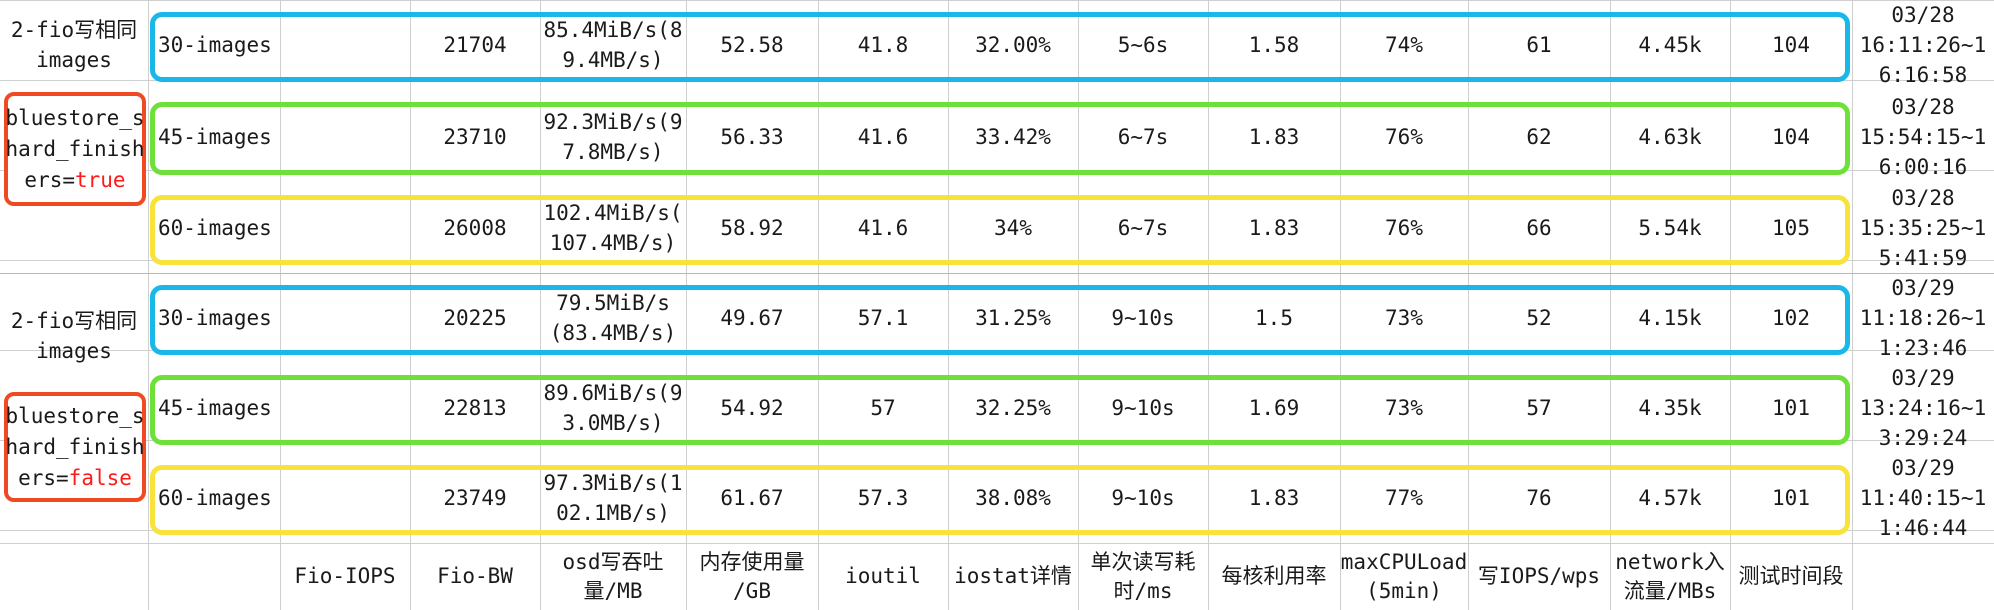 Image resolution: width=1994 pixels, height=610 pixels. Describe the element at coordinates (75, 117) in the screenshot. I see `setting-line: bluestore_s` at that location.